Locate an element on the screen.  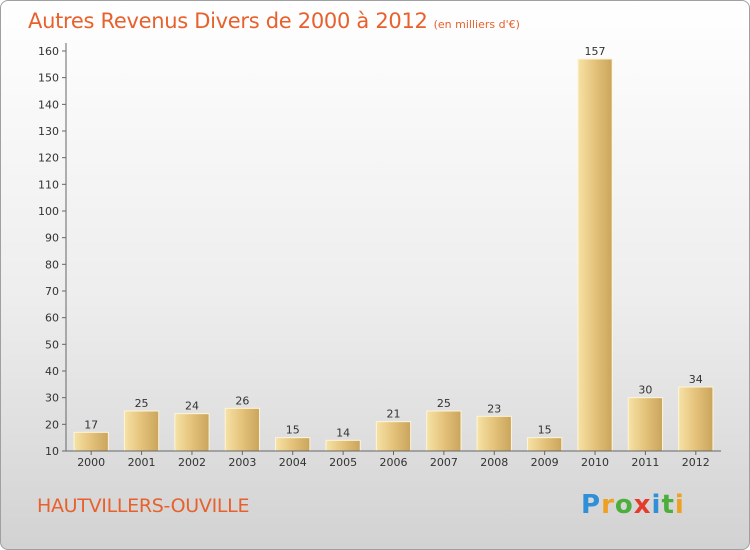
bar-2001 is located at coordinates (141, 431).